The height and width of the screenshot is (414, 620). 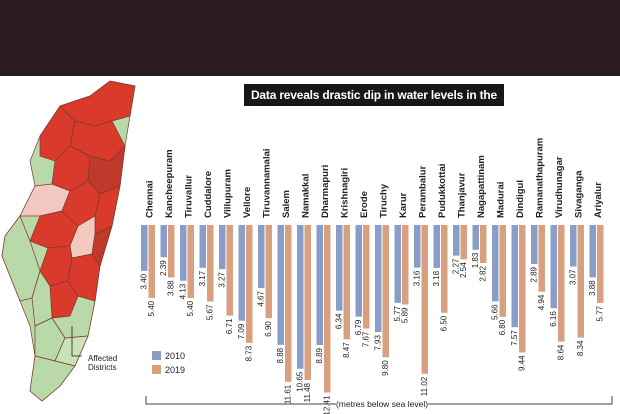 What do you see at coordinates (229, 326) in the screenshot?
I see `value-label-2019: 6.71` at bounding box center [229, 326].